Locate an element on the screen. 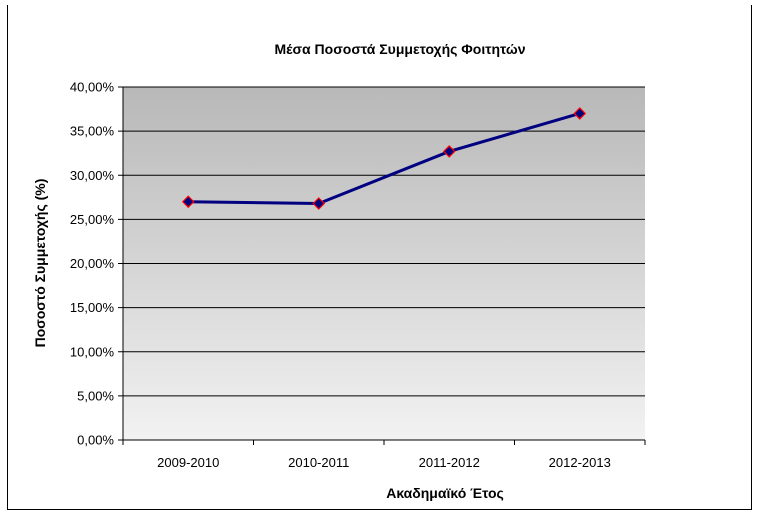 The image size is (764, 517). y-tick-label: 40,00% is located at coordinates (92, 87).